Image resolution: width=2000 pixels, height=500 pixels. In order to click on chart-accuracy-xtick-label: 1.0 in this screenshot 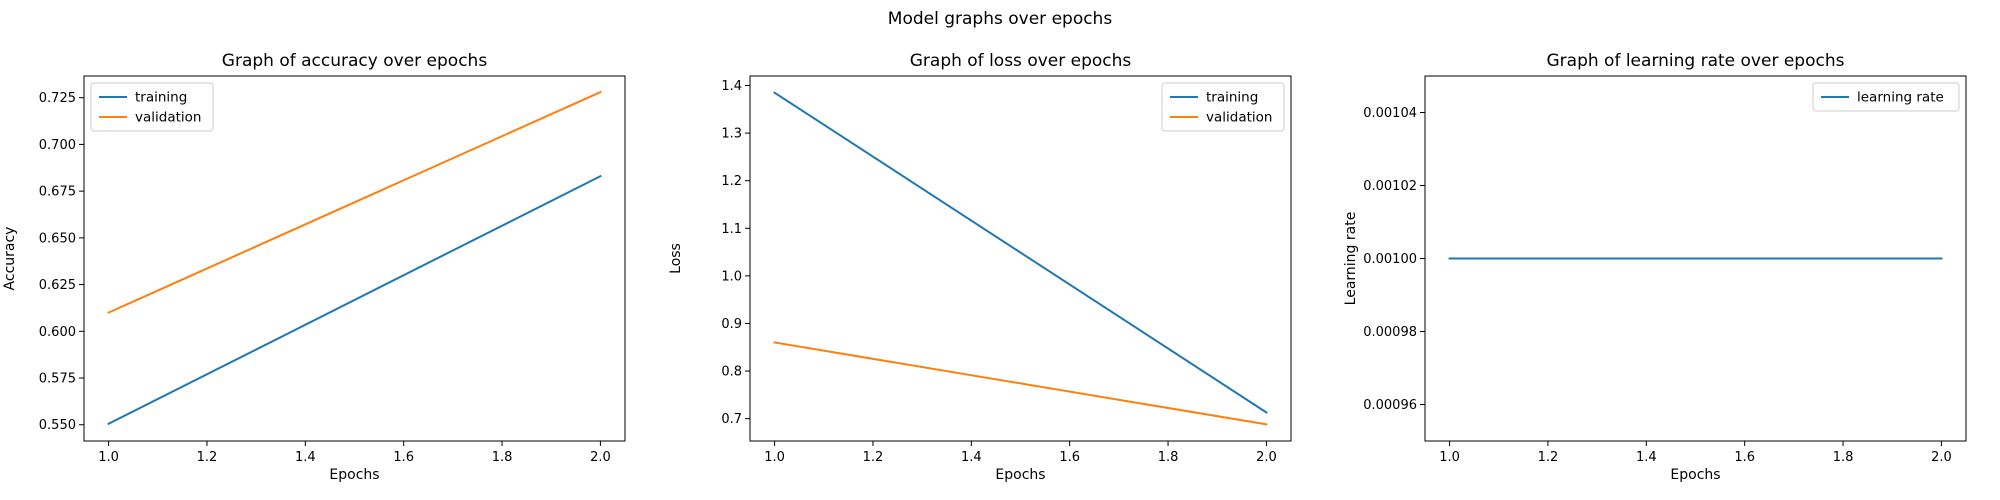, I will do `click(108, 457)`.